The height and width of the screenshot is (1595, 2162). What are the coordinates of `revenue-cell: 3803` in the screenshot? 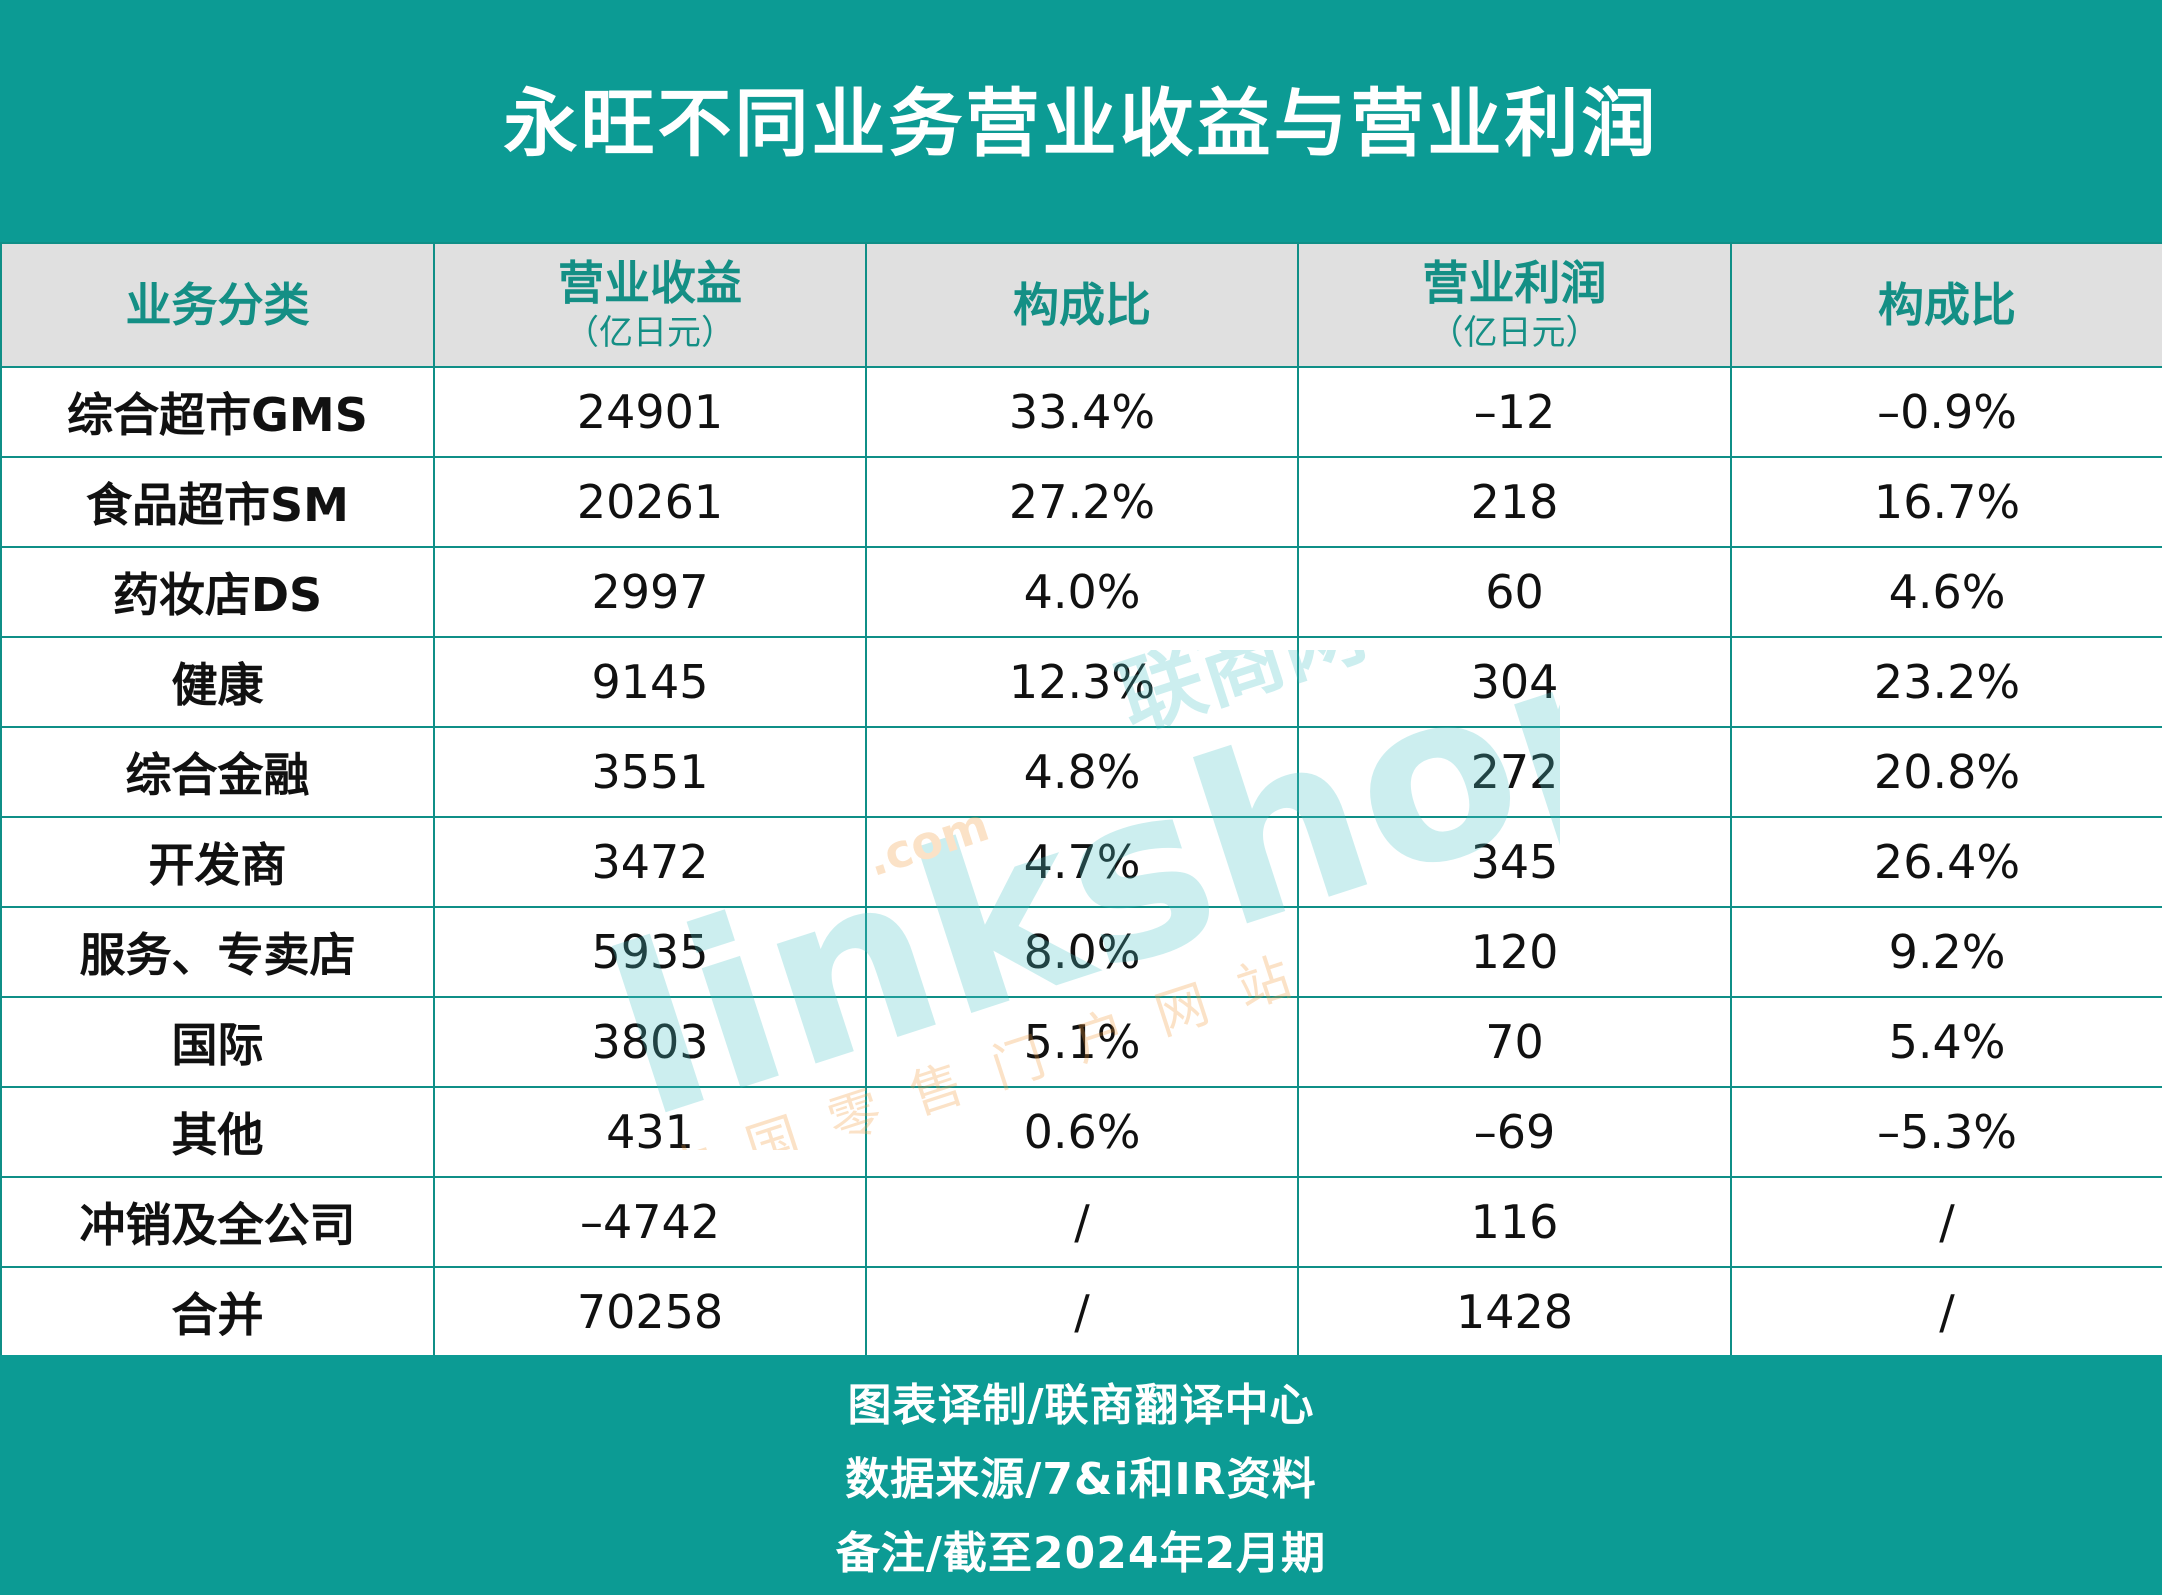 It's located at (650, 1042).